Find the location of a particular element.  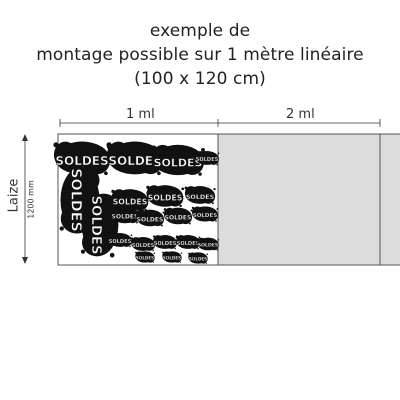

title-line-2: montage possible sur 1 mètre linéaire is located at coordinates (200, 55).